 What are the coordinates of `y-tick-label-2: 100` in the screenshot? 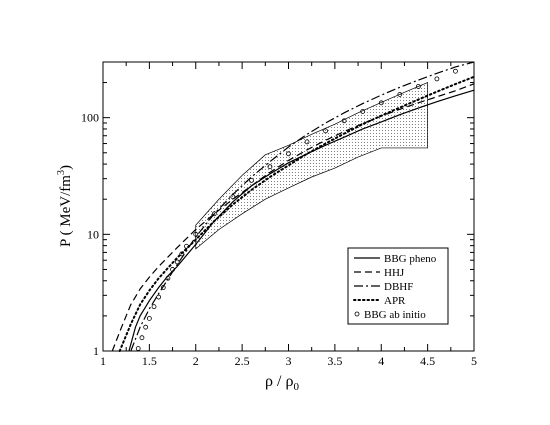 It's located at (90, 118).